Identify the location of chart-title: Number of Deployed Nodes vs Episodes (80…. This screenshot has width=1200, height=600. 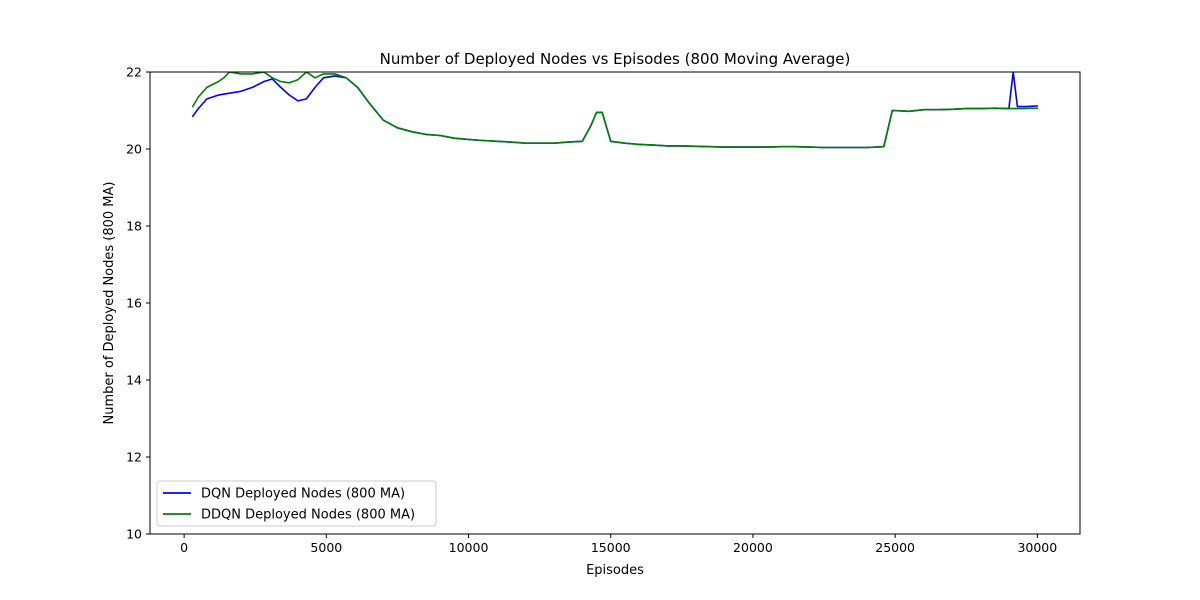
(615, 59).